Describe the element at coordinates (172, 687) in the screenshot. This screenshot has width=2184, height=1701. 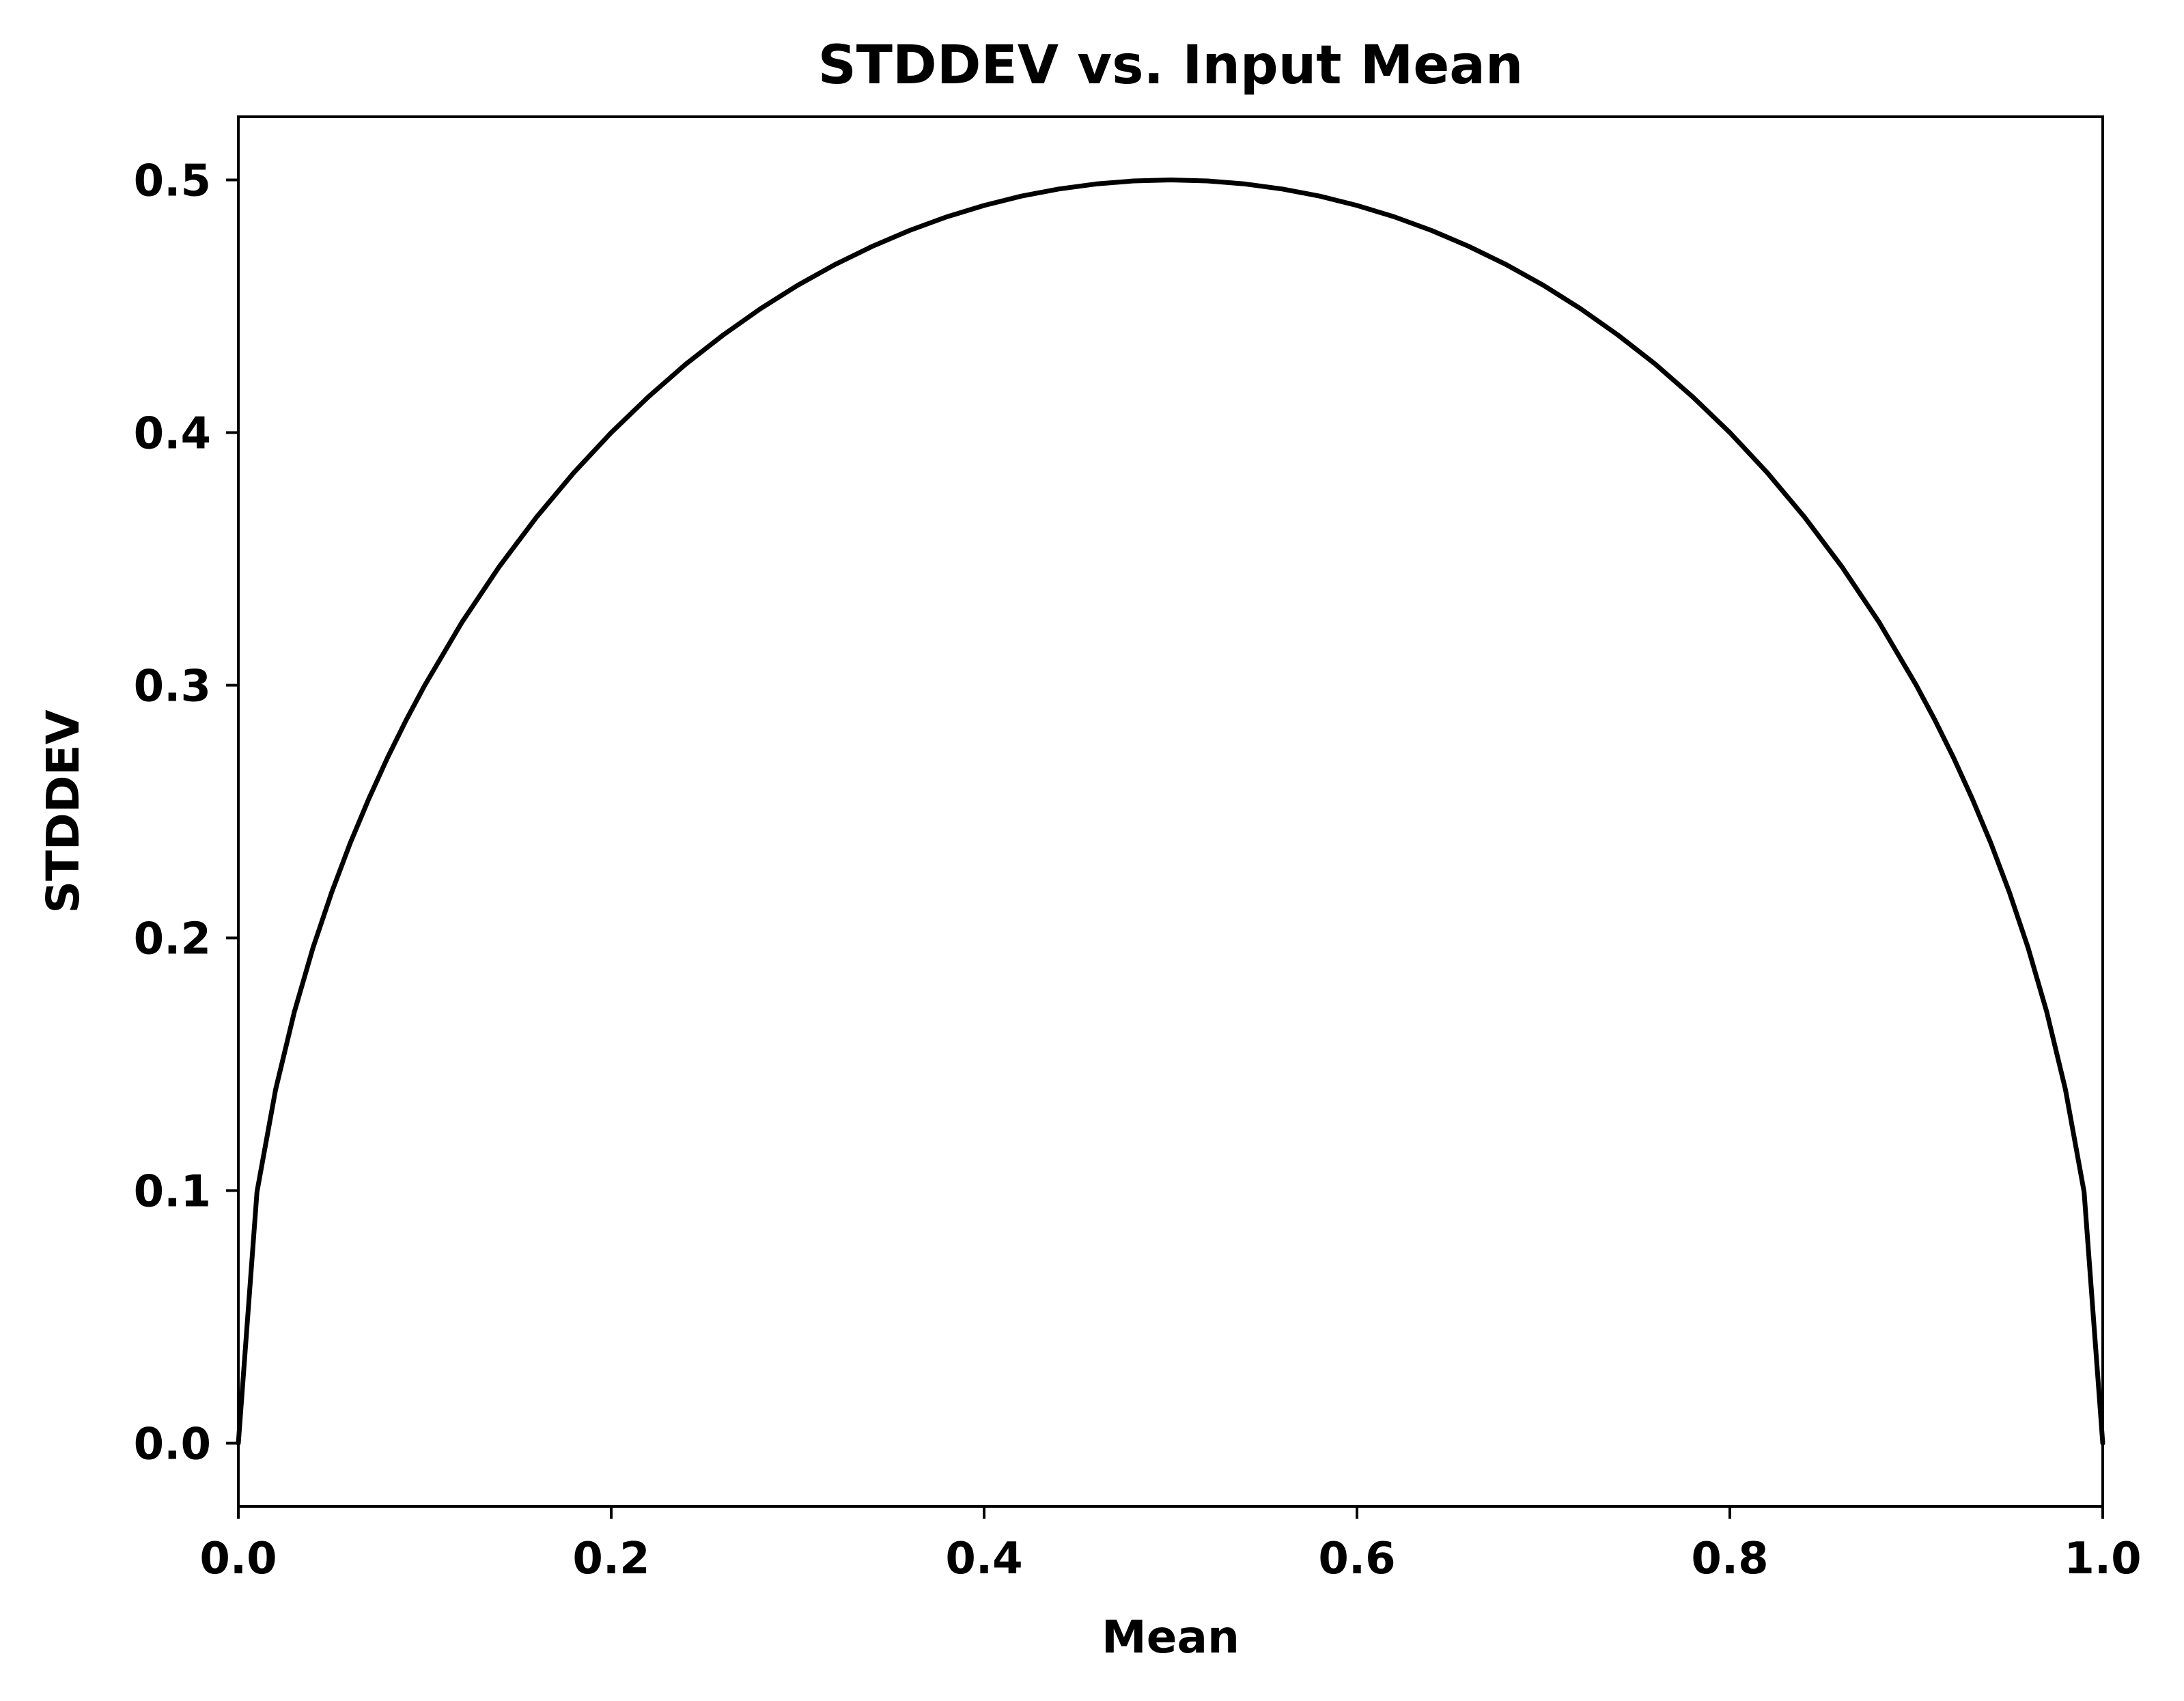
I see `y-tick-label: 0.3` at that location.